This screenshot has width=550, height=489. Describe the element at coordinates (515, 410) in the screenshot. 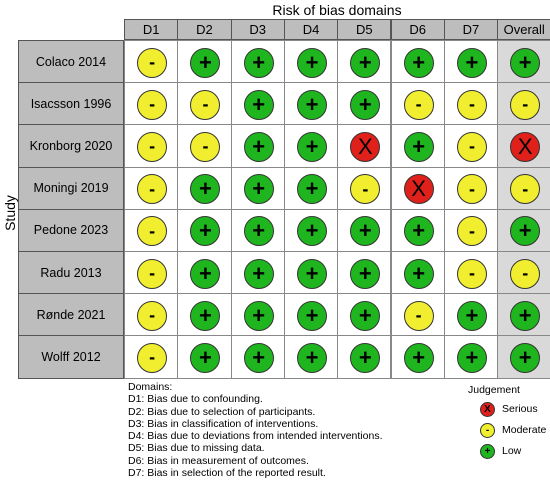

I see `judgement-legend-serious: X Serious` at that location.